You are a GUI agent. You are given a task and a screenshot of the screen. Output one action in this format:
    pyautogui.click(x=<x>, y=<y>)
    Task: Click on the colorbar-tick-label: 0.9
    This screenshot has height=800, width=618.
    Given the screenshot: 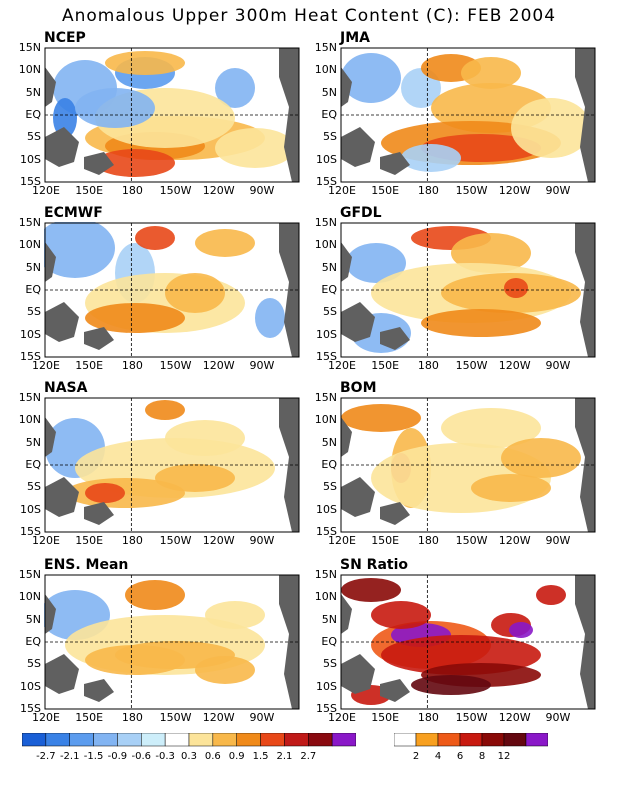 What is the action you would take?
    pyautogui.click(x=236, y=756)
    